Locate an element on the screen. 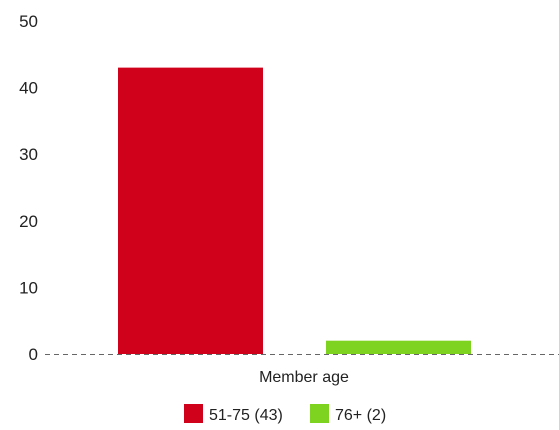 This screenshot has width=559, height=430. y-tick-label: 40 is located at coordinates (28, 88).